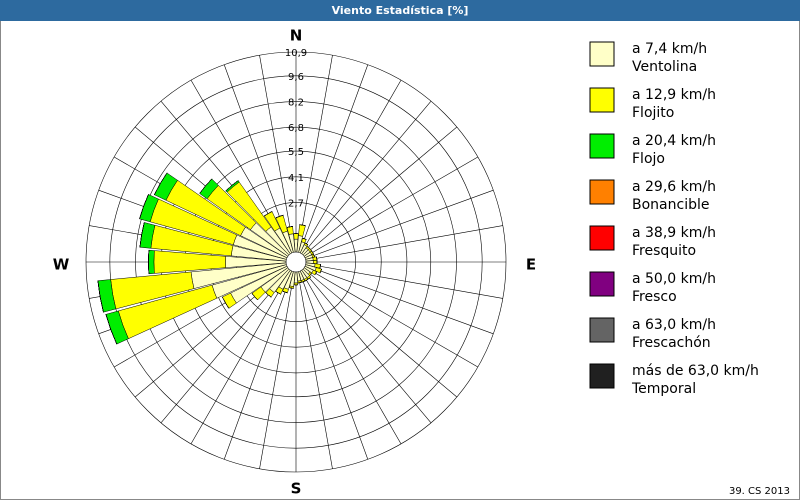 The image size is (800, 500). Describe the element at coordinates (670, 205) in the screenshot. I see `legend-sublabel: Bonancible` at that location.